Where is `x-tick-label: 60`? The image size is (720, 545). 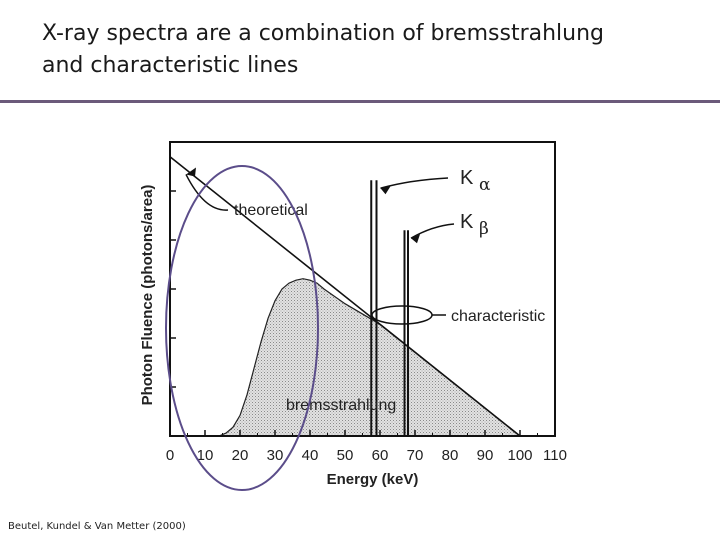 x-tick-label: 60 is located at coordinates (380, 455).